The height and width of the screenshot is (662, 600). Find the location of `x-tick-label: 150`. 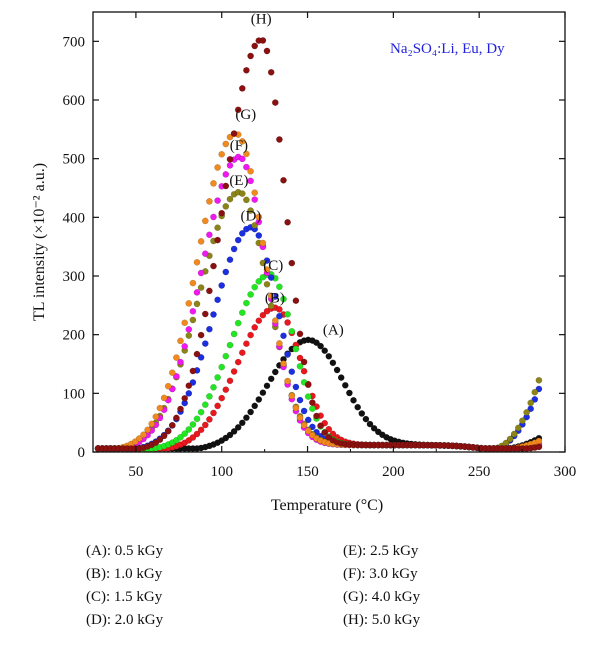

x-tick-label: 150 is located at coordinates (307, 472).